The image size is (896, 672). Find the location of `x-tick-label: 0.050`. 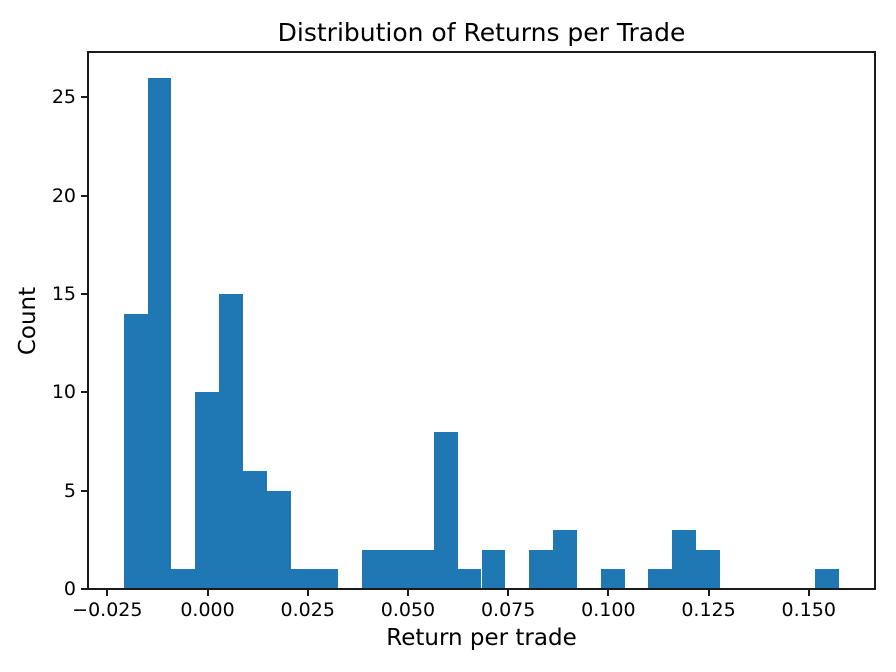

x-tick-label: 0.050 is located at coordinates (408, 610).